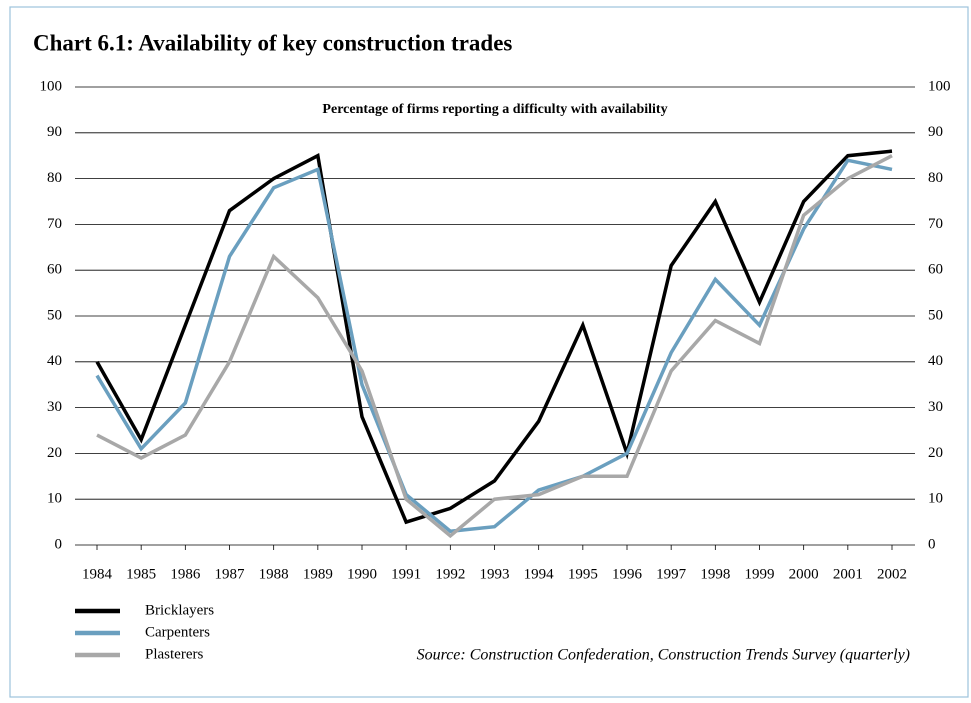 This screenshot has height=703, width=971. What do you see at coordinates (97, 574) in the screenshot?
I see `x-tick-label: 1984` at bounding box center [97, 574].